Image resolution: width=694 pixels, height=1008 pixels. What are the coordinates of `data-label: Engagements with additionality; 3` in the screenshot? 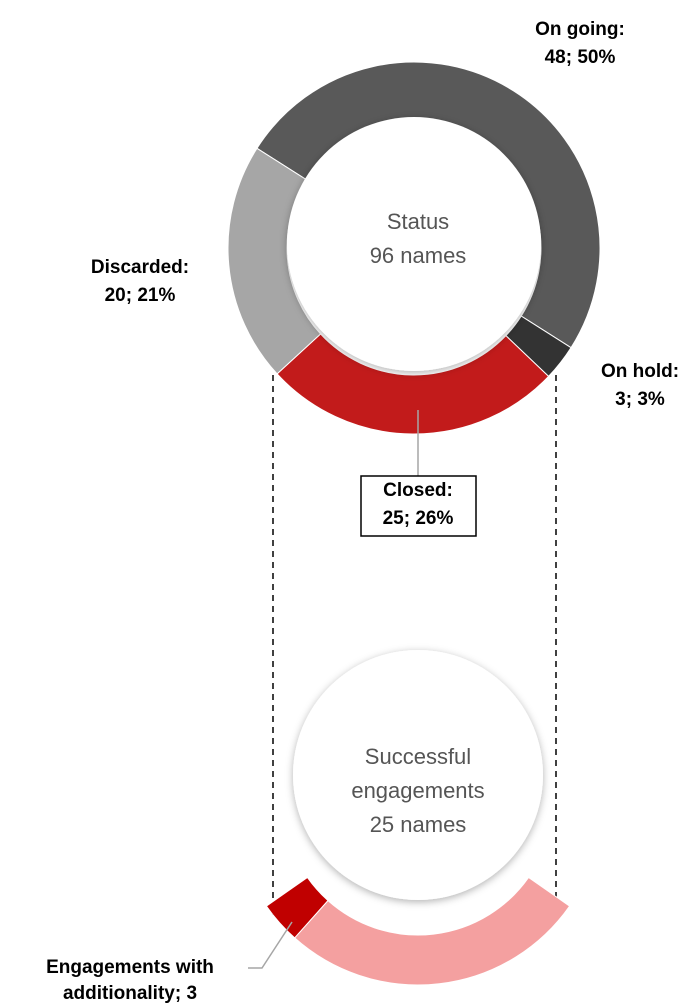 It's located at (130, 981).